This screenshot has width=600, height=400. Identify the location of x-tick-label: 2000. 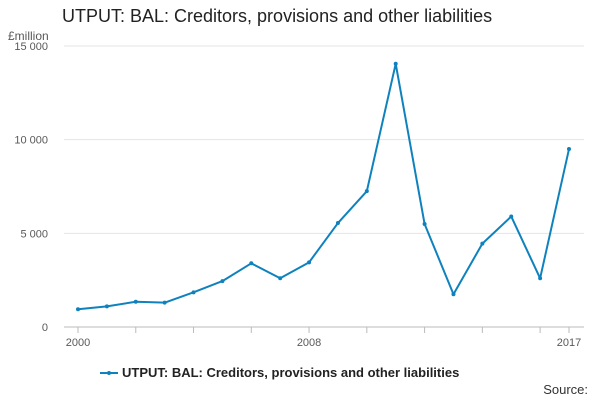
(78, 343).